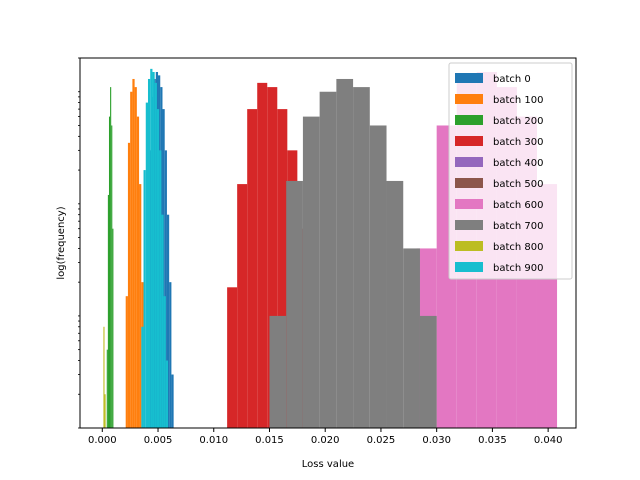  I want to click on x-tick-label: 0.035, so click(492, 440).